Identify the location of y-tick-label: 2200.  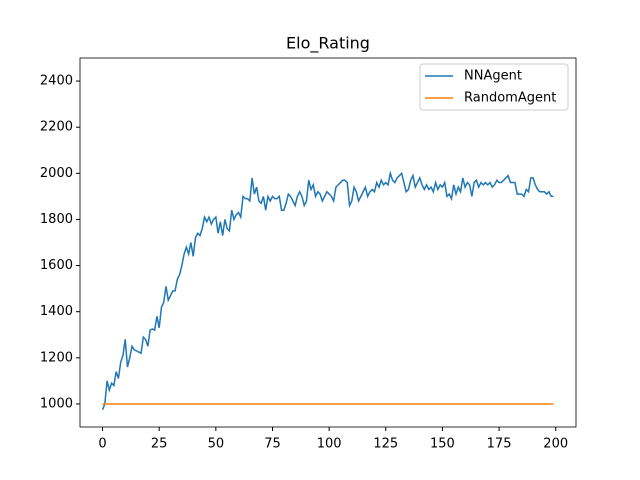
(56, 127).